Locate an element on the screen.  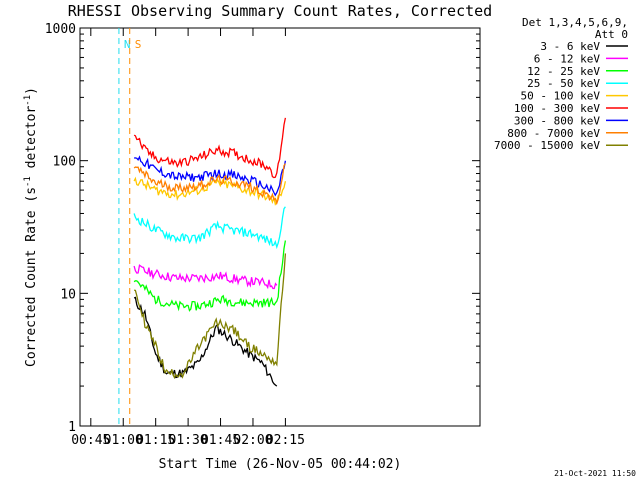
legend-entry-label: 100 - 300 keV is located at coordinates (557, 108).